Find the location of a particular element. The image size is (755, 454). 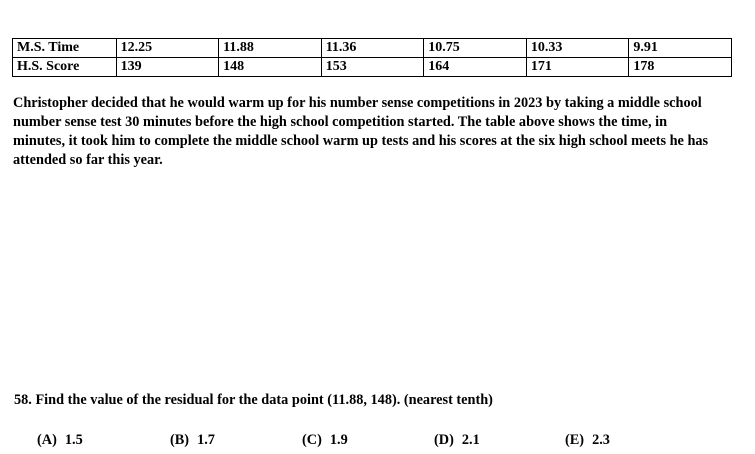

table-cell: 9.91 is located at coordinates (680, 48).